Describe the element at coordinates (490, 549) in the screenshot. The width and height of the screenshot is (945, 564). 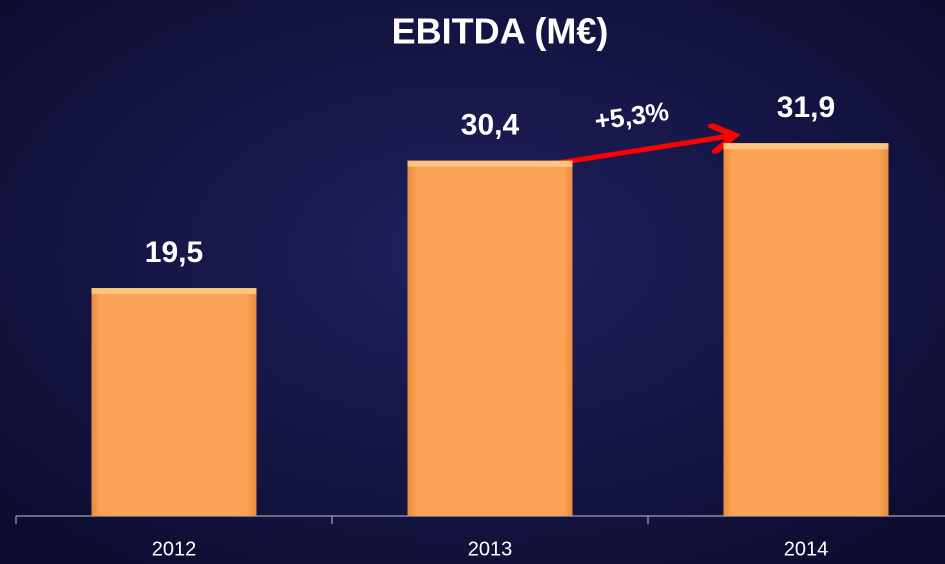
I see `x-tick-label: 2013` at that location.